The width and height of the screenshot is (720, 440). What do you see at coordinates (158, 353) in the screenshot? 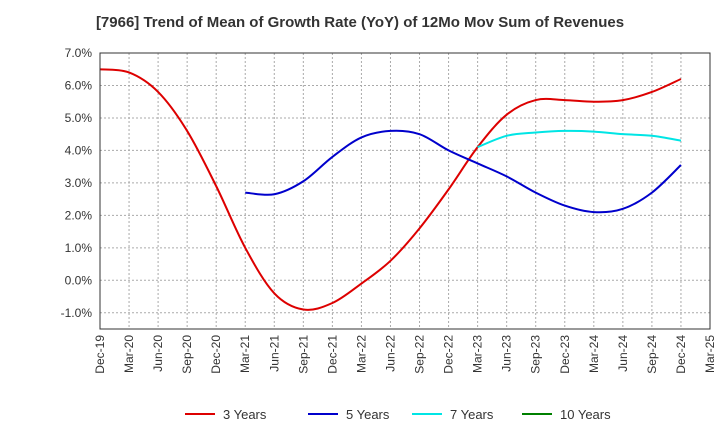
I see `x-tick-label: Jun-20` at bounding box center [158, 353].